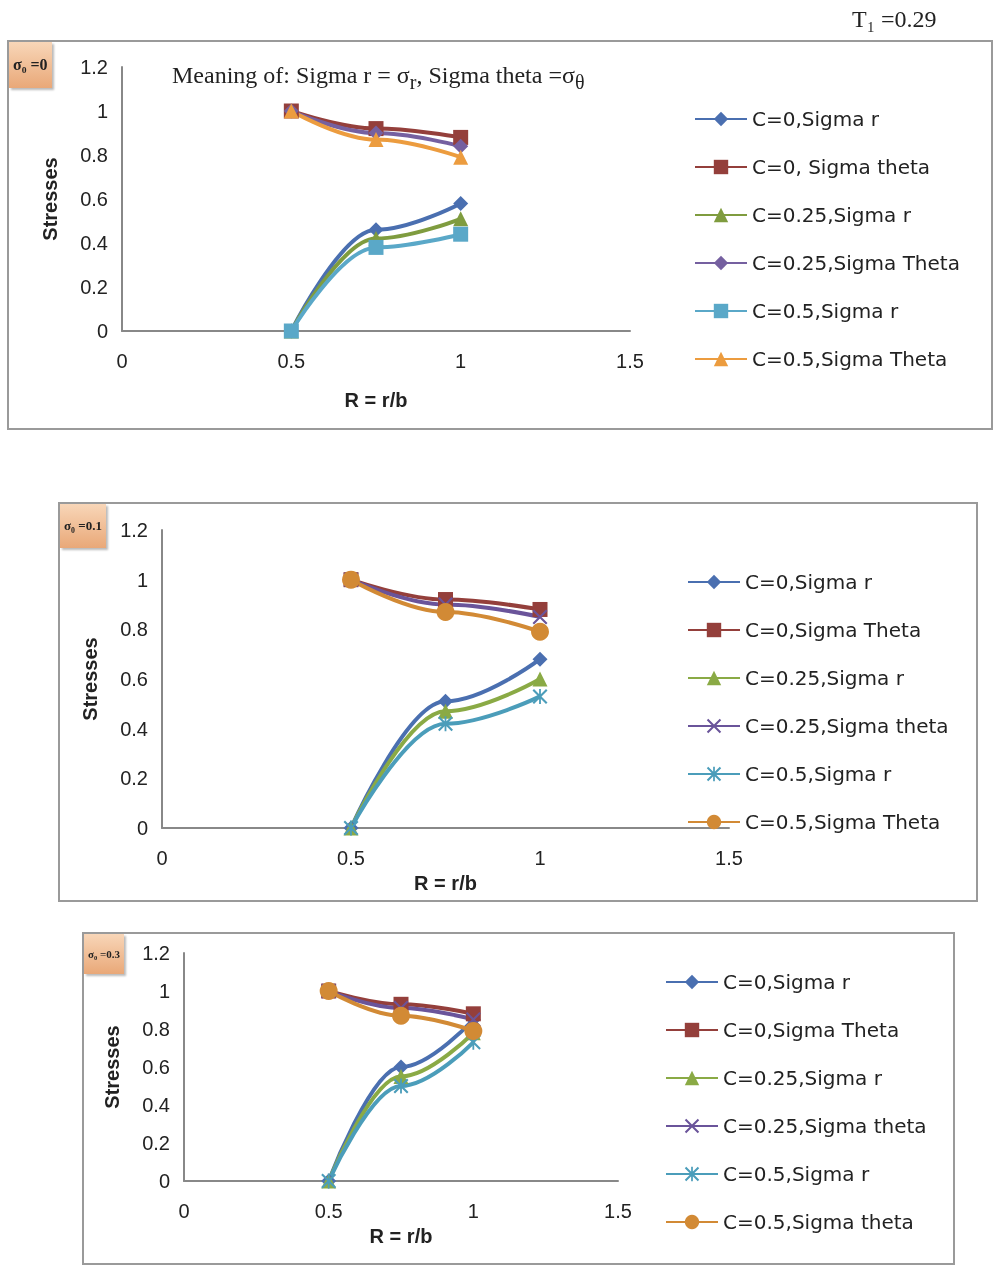  What do you see at coordinates (104, 954) in the screenshot?
I see `text: σ₀ =0.3` at bounding box center [104, 954].